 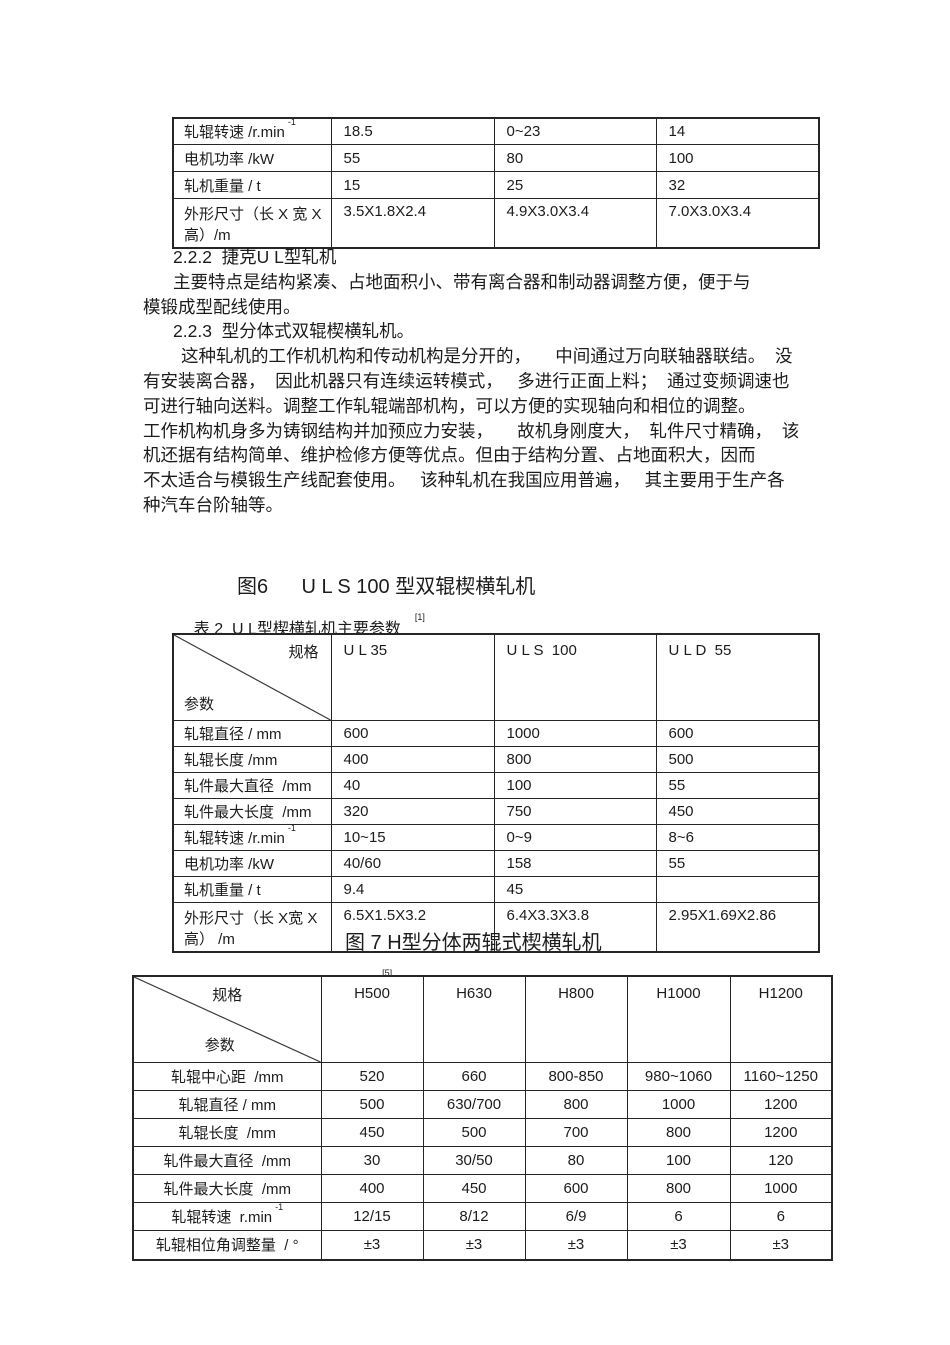 I want to click on row-label: 轧辊相位角调整量 / °, so click(x=227, y=1245).